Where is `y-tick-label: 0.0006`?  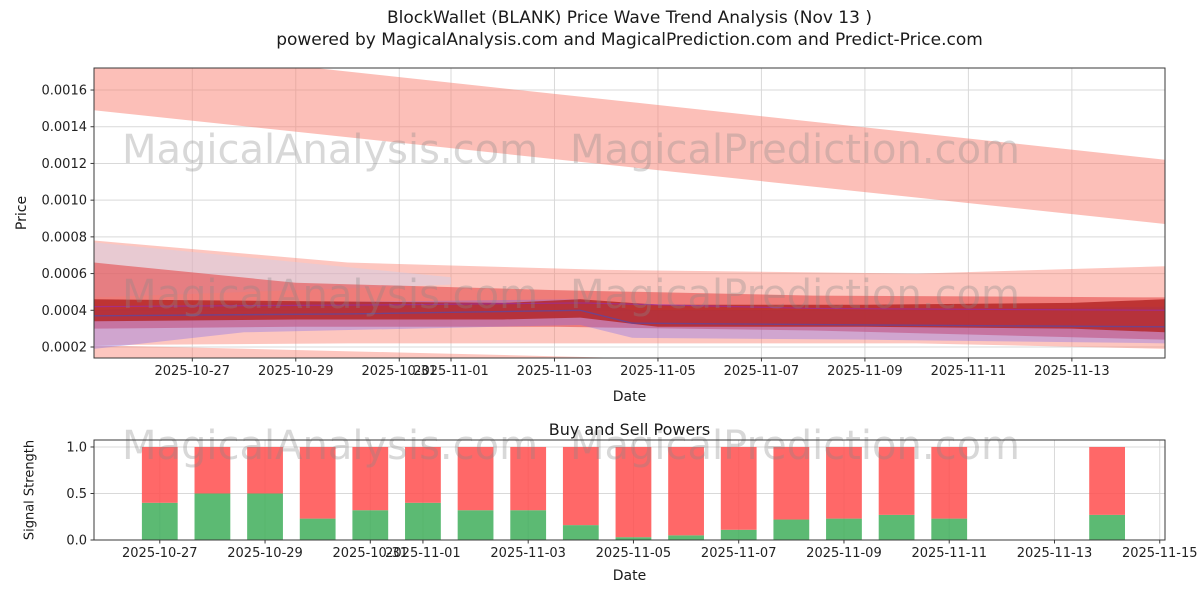
y-tick-label: 0.0006 is located at coordinates (65, 274).